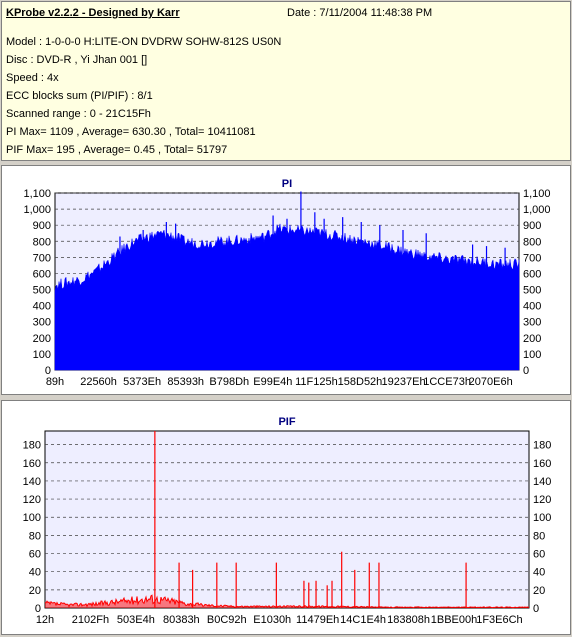 Image resolution: width=572 pixels, height=637 pixels. Describe the element at coordinates (454, 620) in the screenshot. I see `x-tick-label: 1BBE00h` at that location.